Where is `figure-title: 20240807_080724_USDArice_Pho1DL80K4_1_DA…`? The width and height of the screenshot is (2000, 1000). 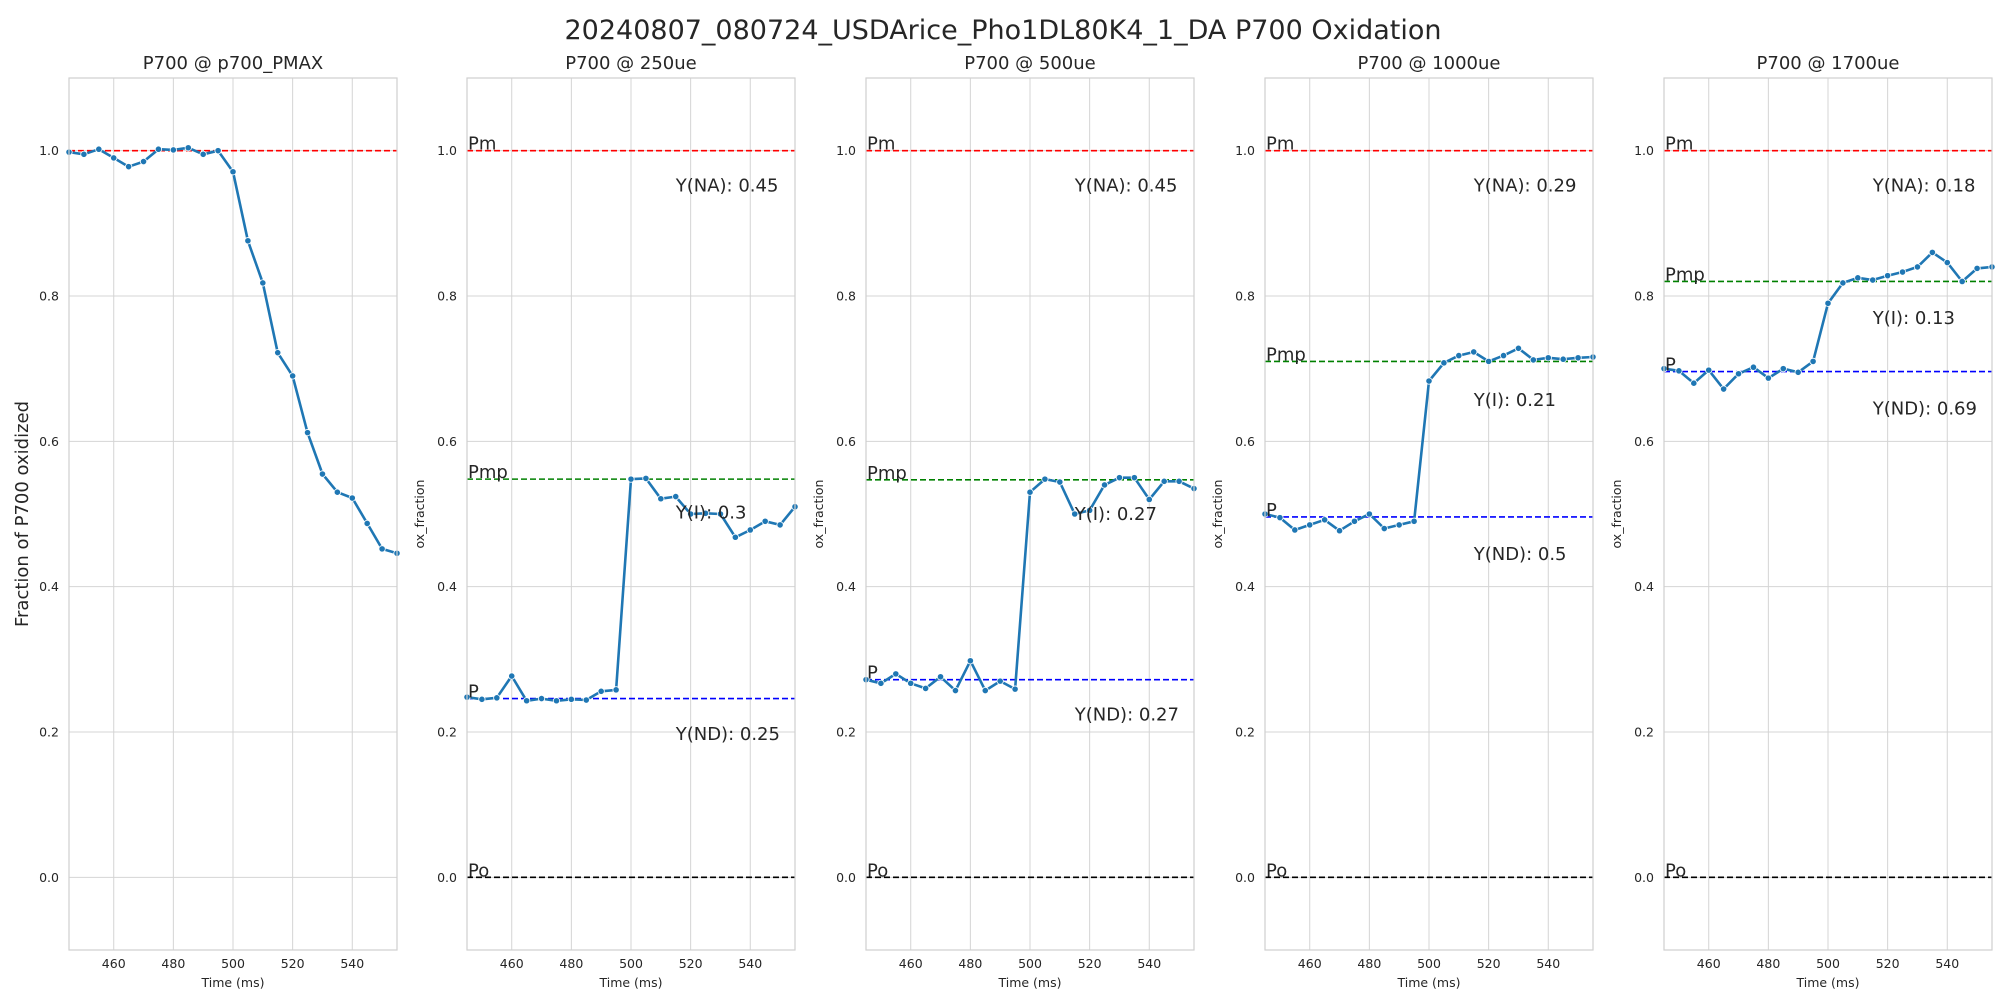 figure-title: 20240807_080724_USDArice_Pho1DL80K4_1_DA… is located at coordinates (1003, 30).